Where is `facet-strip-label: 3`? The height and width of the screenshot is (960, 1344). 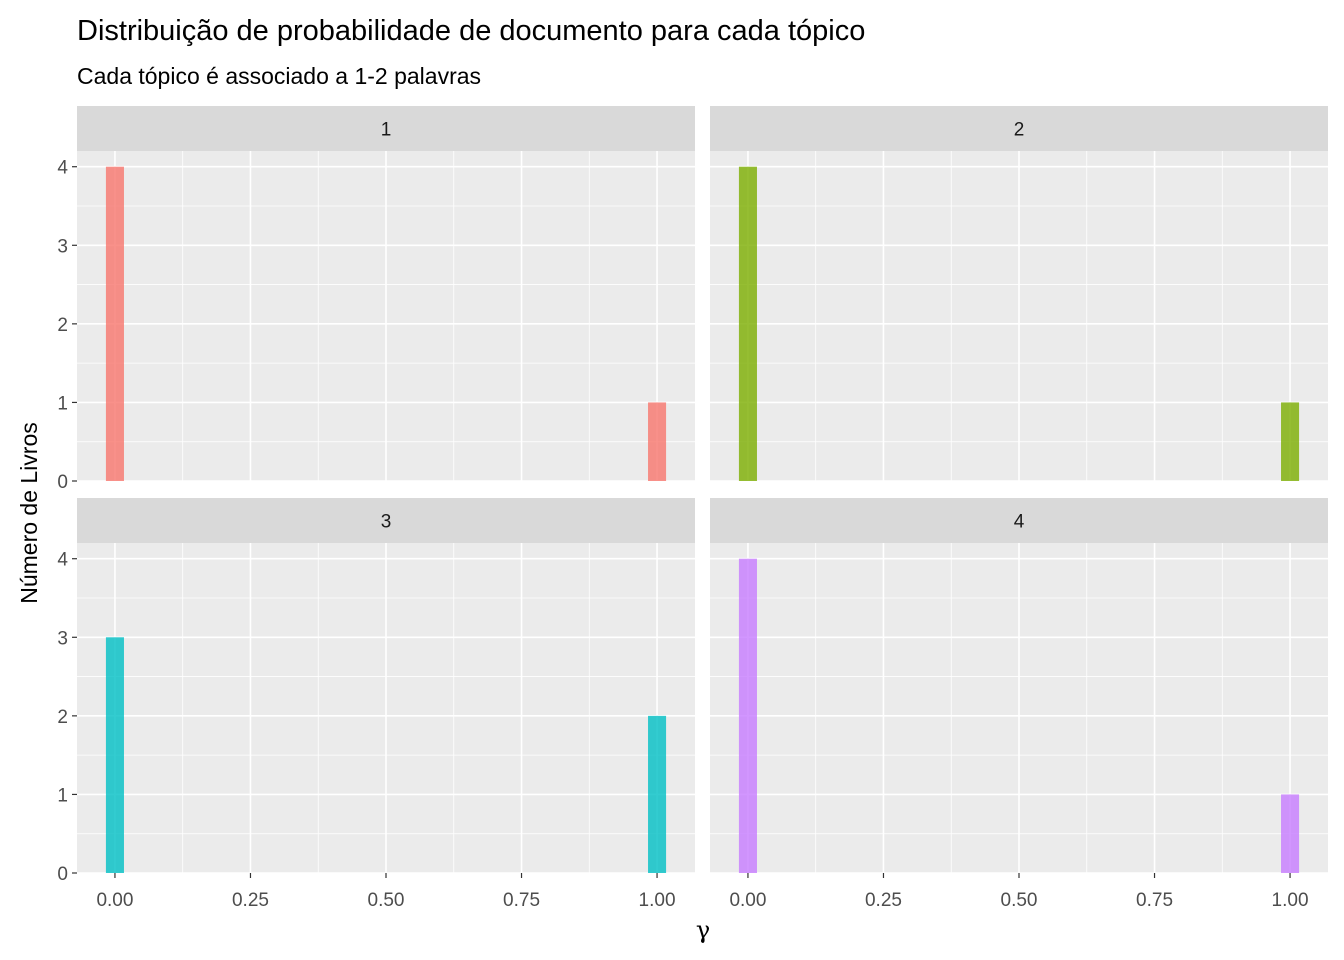 facet-strip-label: 3 is located at coordinates (386, 522).